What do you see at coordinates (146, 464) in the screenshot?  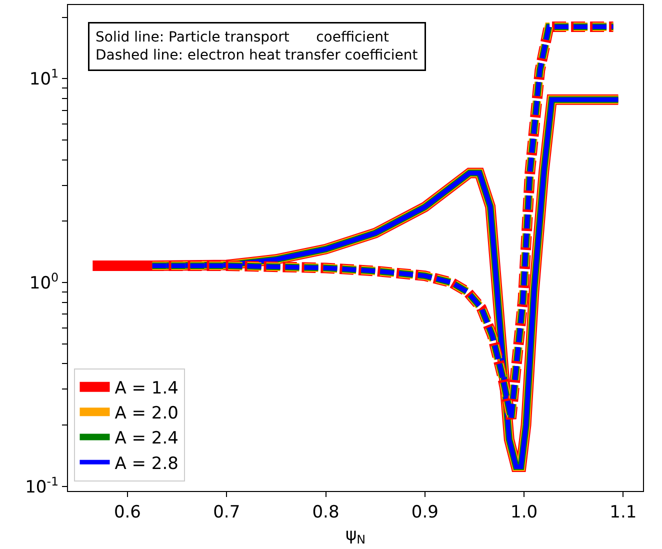 I see `legend-label: A = 2.8` at bounding box center [146, 464].